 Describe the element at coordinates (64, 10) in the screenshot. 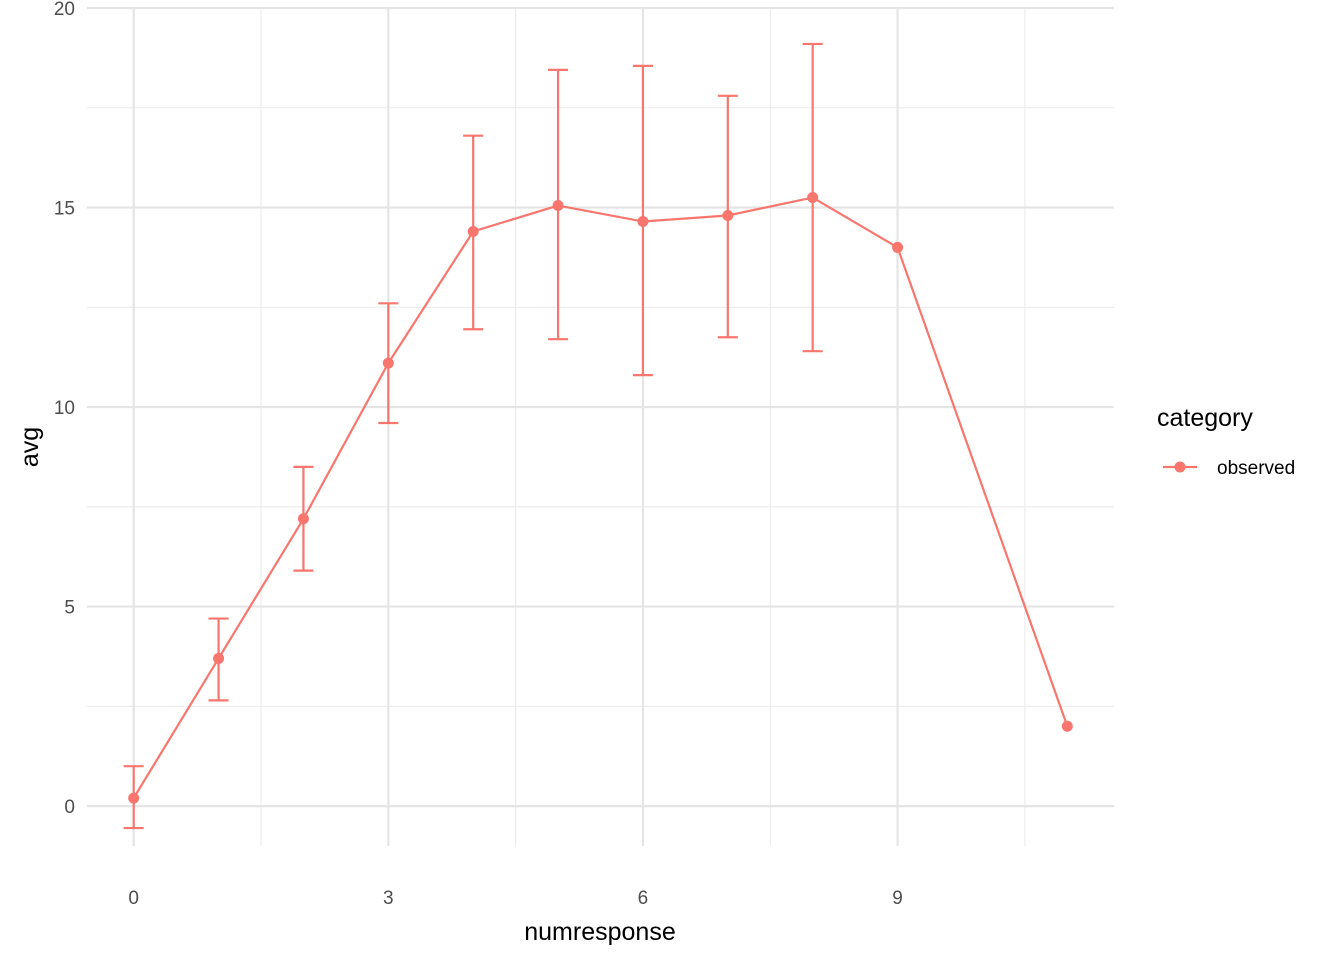

I see `y-tick-label: 20` at that location.